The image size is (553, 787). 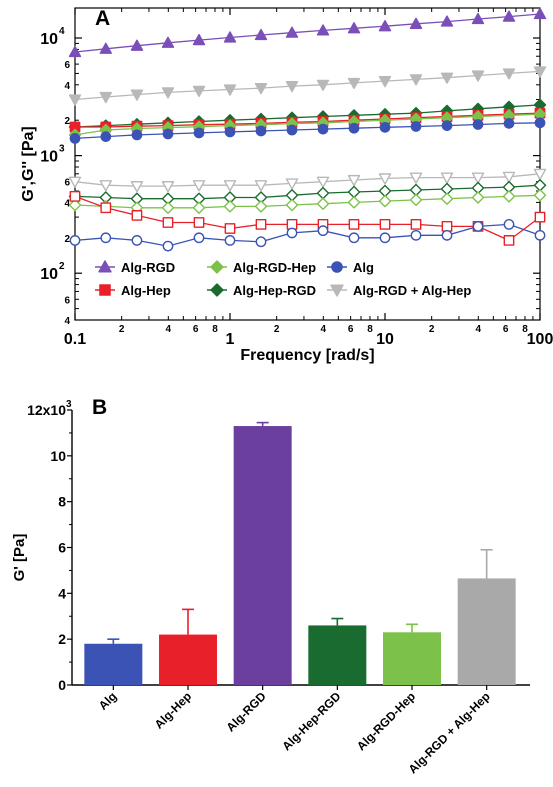 I want to click on x-tick-label: 10, so click(x=385, y=339).